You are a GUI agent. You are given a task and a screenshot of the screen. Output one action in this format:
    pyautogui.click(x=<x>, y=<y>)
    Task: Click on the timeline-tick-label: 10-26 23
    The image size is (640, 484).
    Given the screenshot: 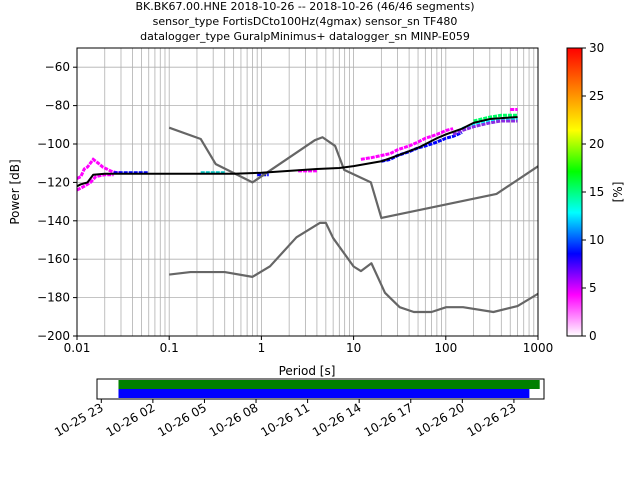 What is the action you would take?
    pyautogui.click(x=492, y=419)
    